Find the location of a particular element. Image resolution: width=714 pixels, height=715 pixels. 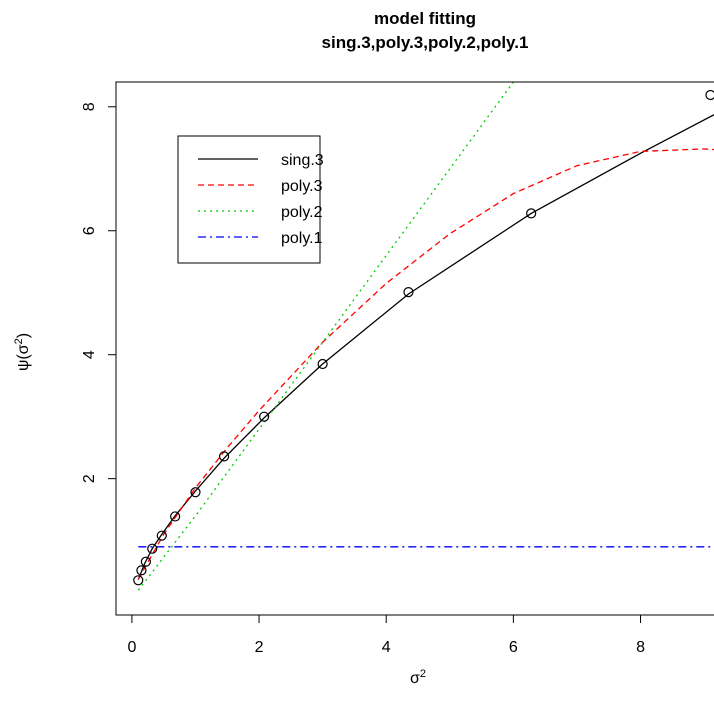

y-tick-label: 6 is located at coordinates (89, 230).